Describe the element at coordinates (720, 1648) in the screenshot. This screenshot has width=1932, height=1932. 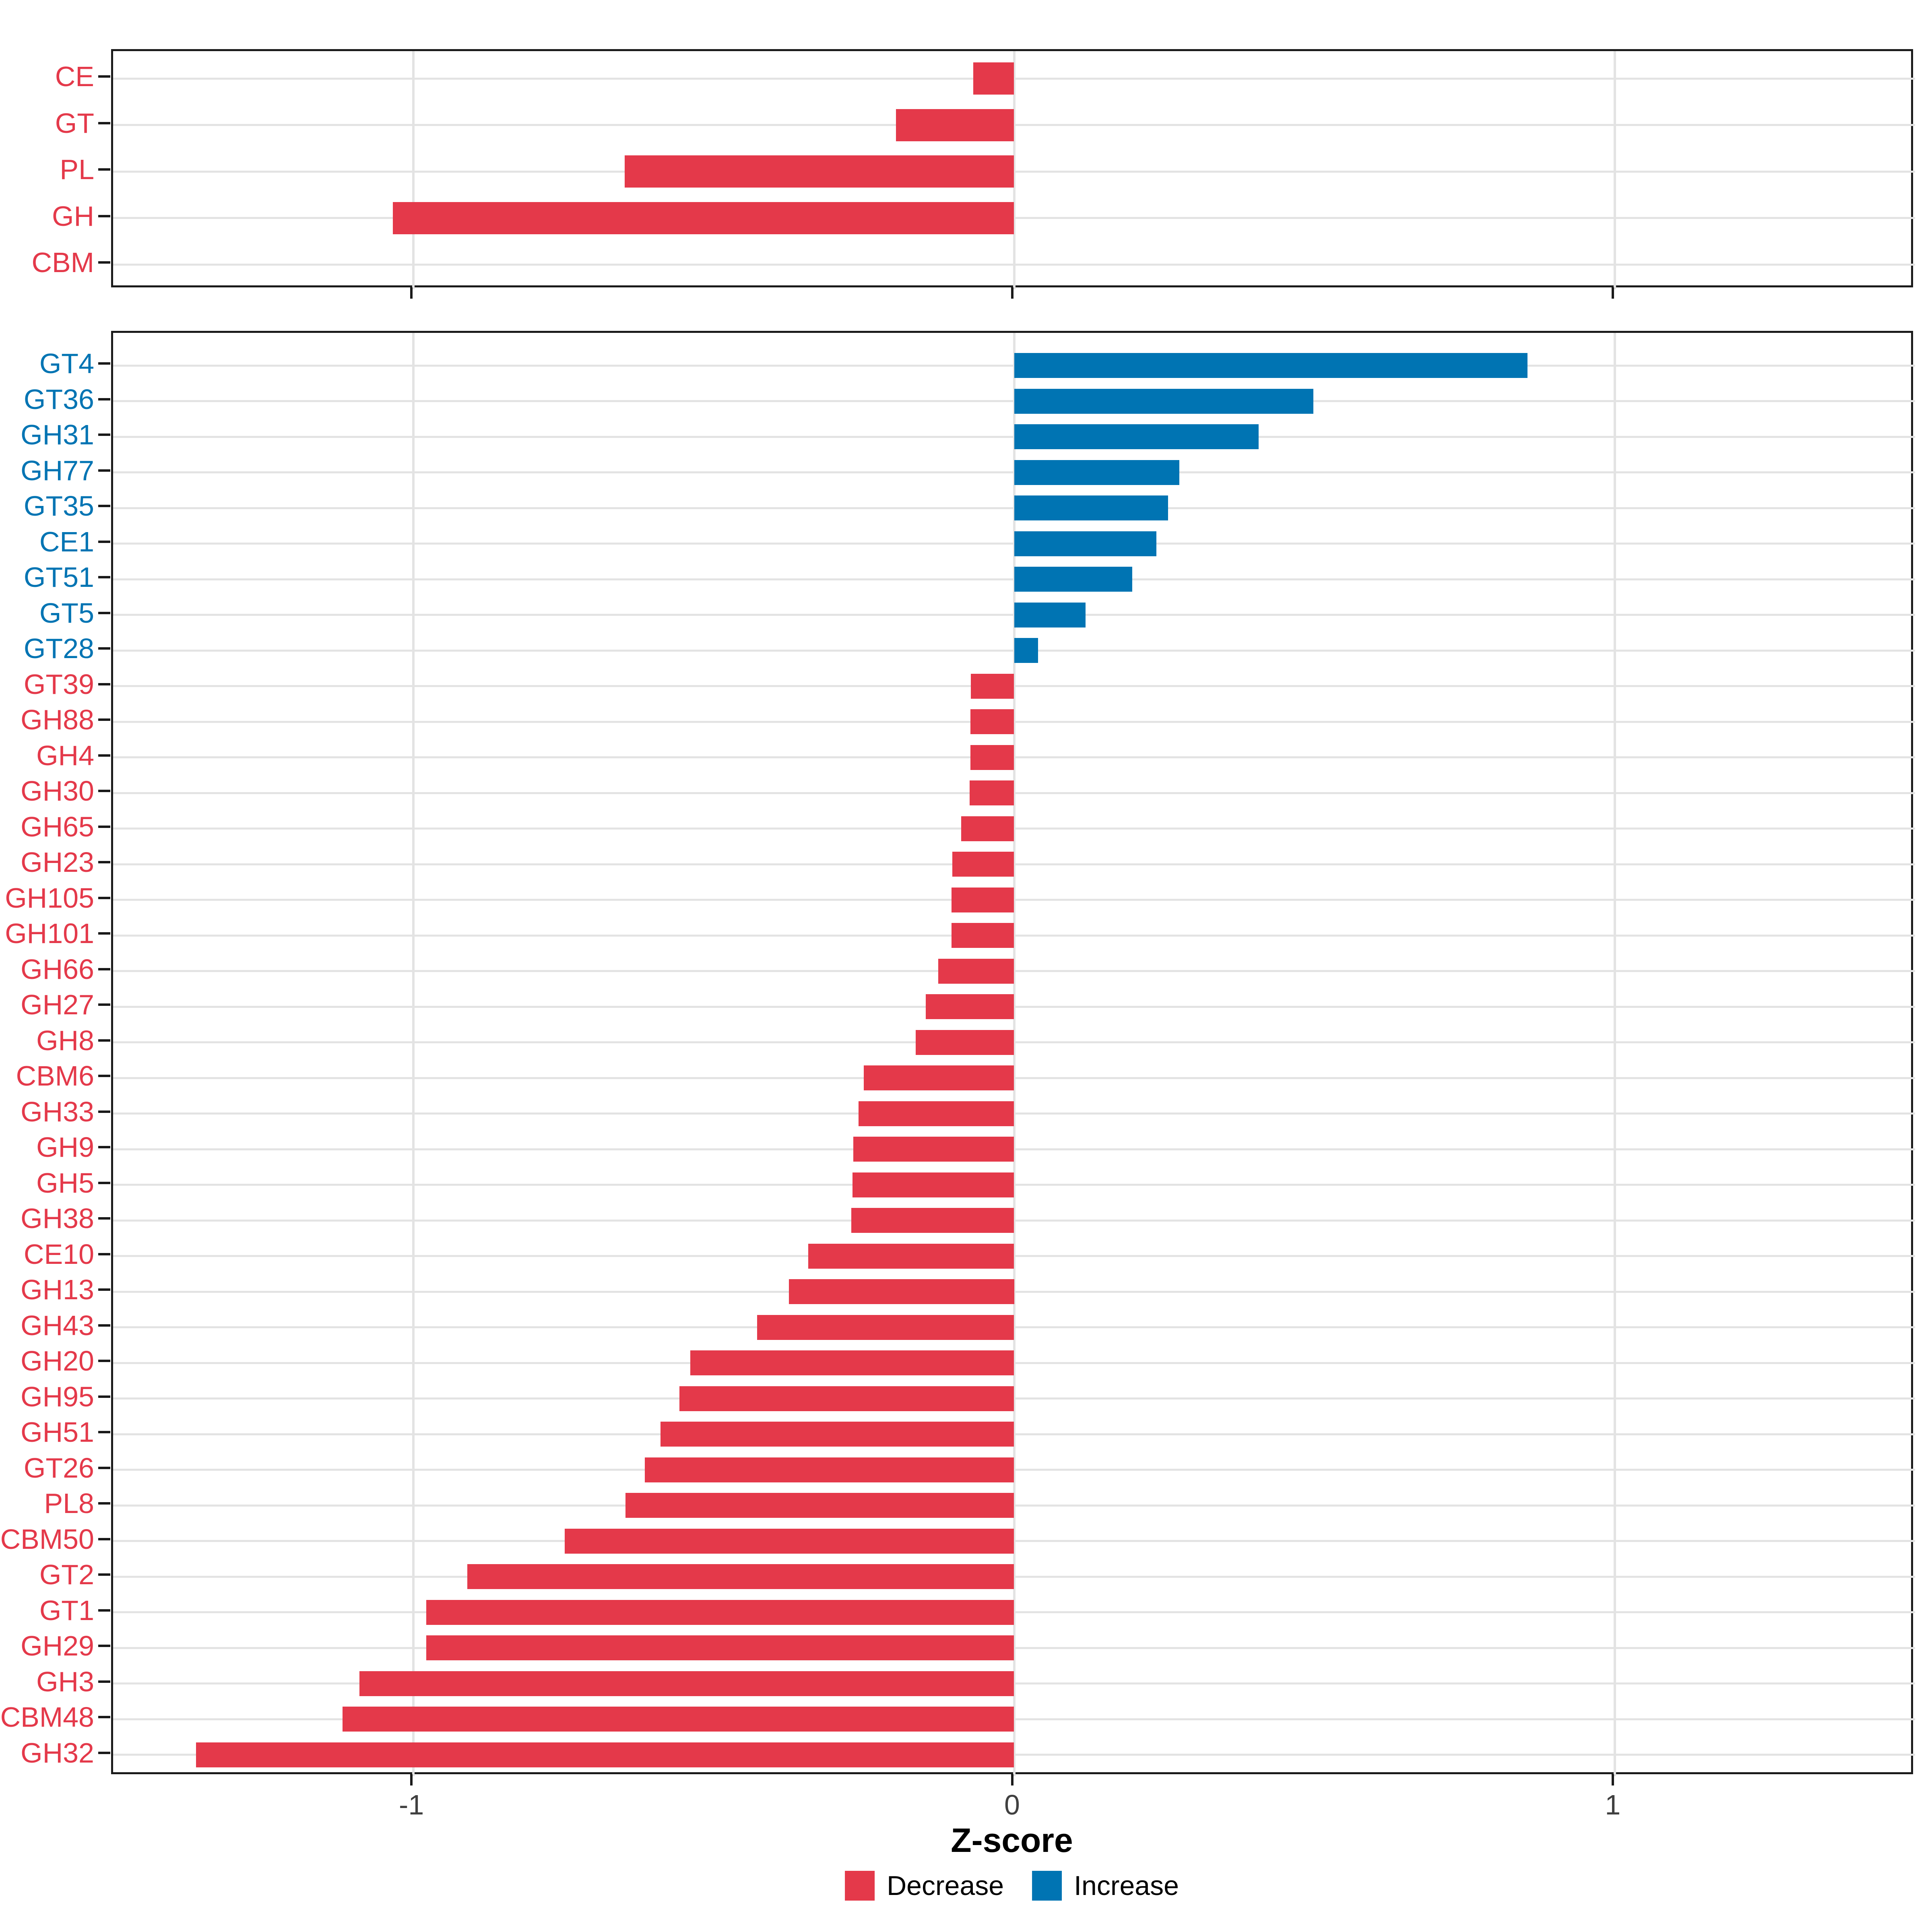
I see `bar-gh29` at that location.